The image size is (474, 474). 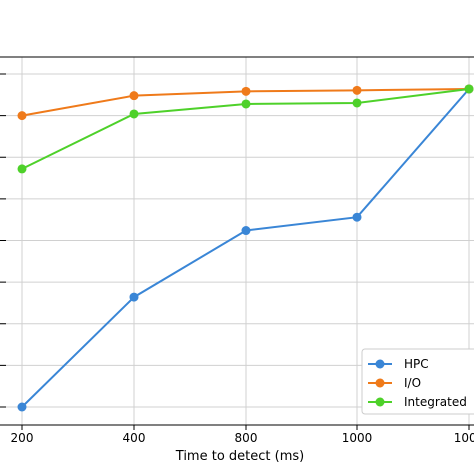 What do you see at coordinates (416, 364) in the screenshot?
I see `legend-label-0: HPC` at bounding box center [416, 364].